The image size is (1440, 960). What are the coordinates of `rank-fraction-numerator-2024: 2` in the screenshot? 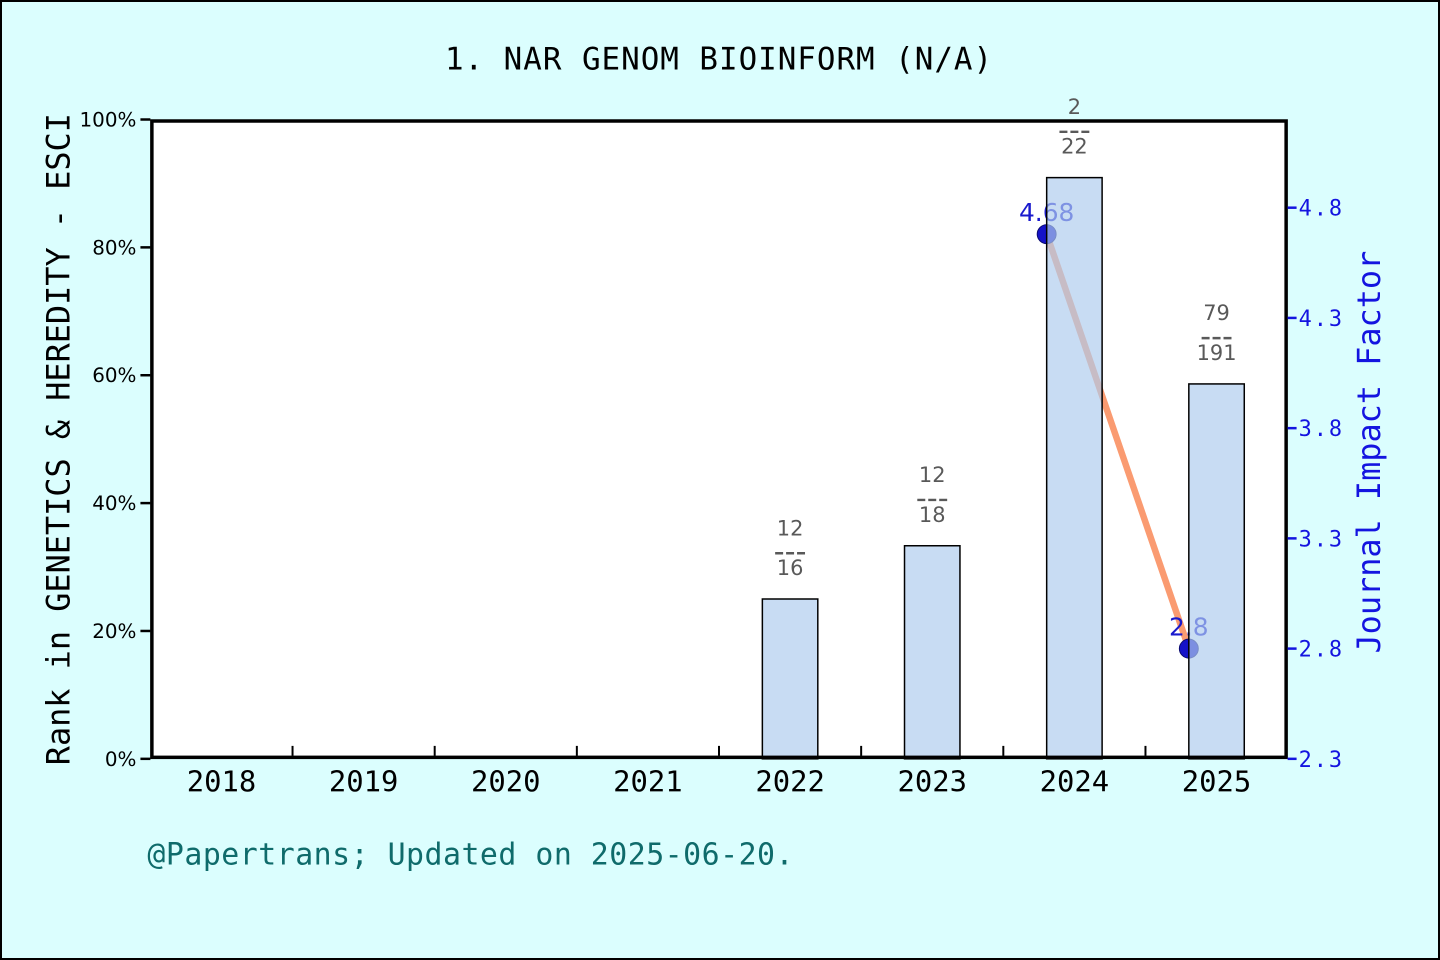 It's located at (1074, 107).